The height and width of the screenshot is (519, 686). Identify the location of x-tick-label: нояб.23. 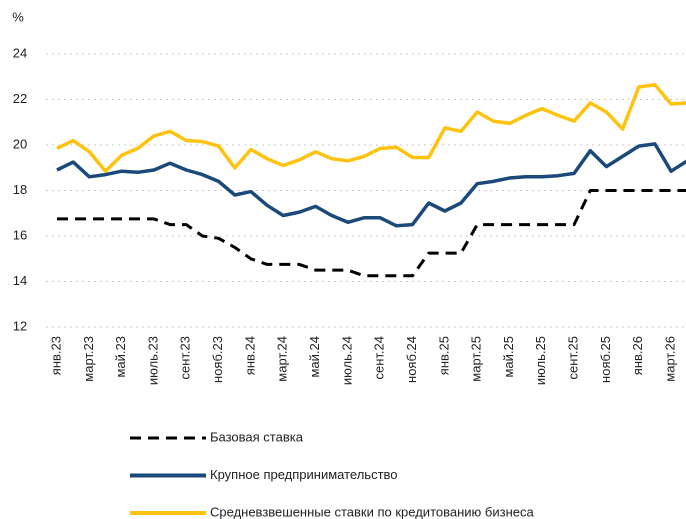
(217, 359).